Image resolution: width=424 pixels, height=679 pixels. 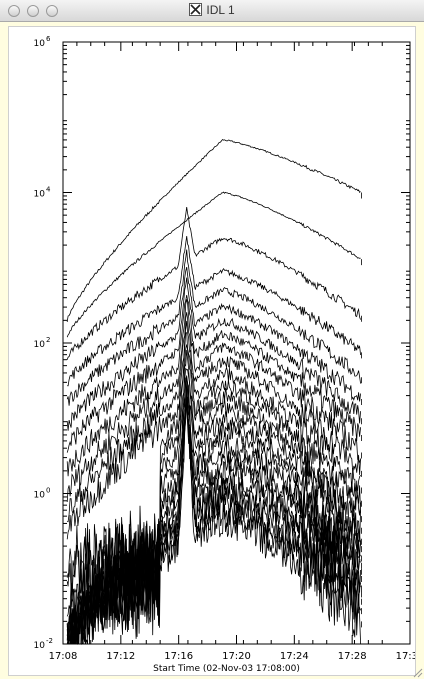 I want to click on y-tick-exponent: 6, so click(x=48, y=39).